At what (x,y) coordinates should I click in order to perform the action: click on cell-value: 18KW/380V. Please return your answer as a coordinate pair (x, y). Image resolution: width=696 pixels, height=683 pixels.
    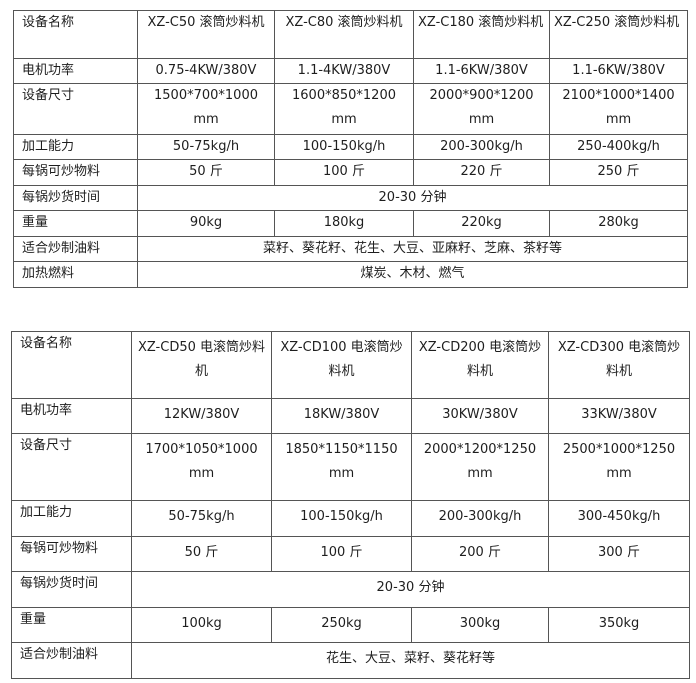
    Looking at the image, I should click on (341, 416).